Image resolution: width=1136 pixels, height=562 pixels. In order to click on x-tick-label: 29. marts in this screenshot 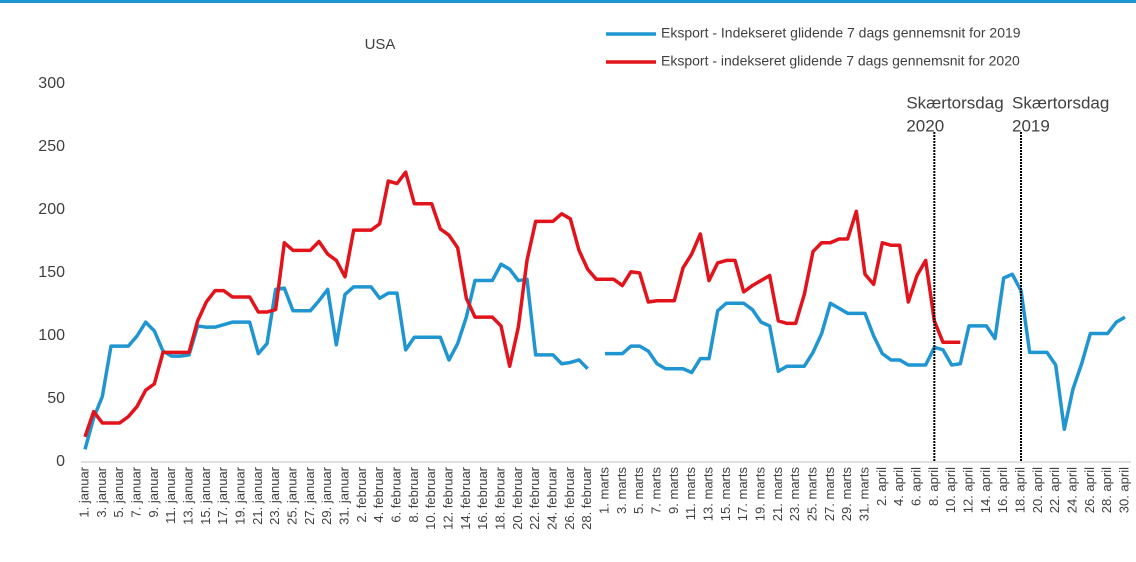, I will do `click(846, 494)`.